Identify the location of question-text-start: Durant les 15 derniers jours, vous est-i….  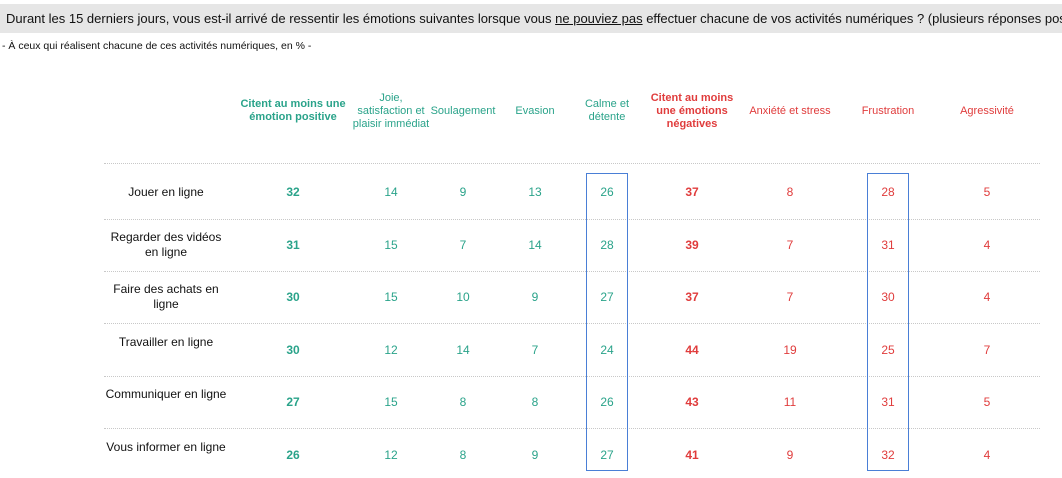
(281, 18).